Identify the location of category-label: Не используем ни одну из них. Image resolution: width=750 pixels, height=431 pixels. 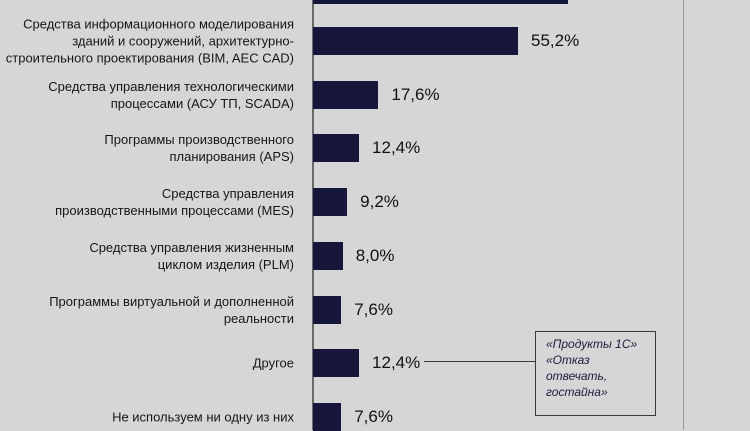
(203, 417).